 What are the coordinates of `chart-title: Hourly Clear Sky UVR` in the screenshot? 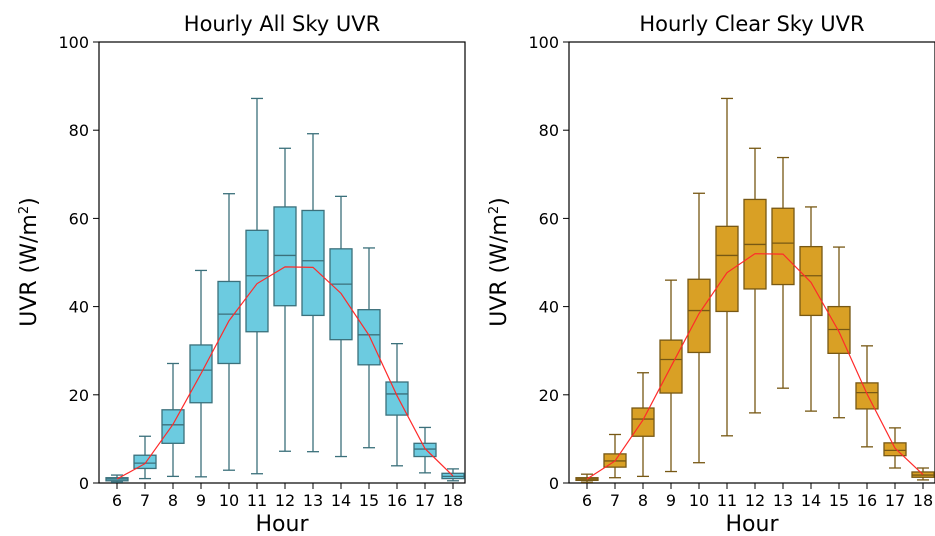 It's located at (751, 24).